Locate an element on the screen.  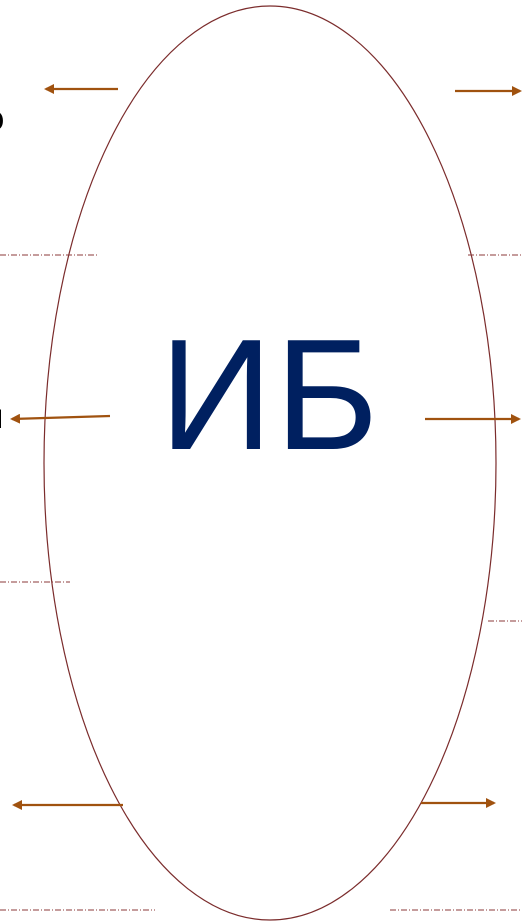
arrow-middle-left is located at coordinates (60, 418).